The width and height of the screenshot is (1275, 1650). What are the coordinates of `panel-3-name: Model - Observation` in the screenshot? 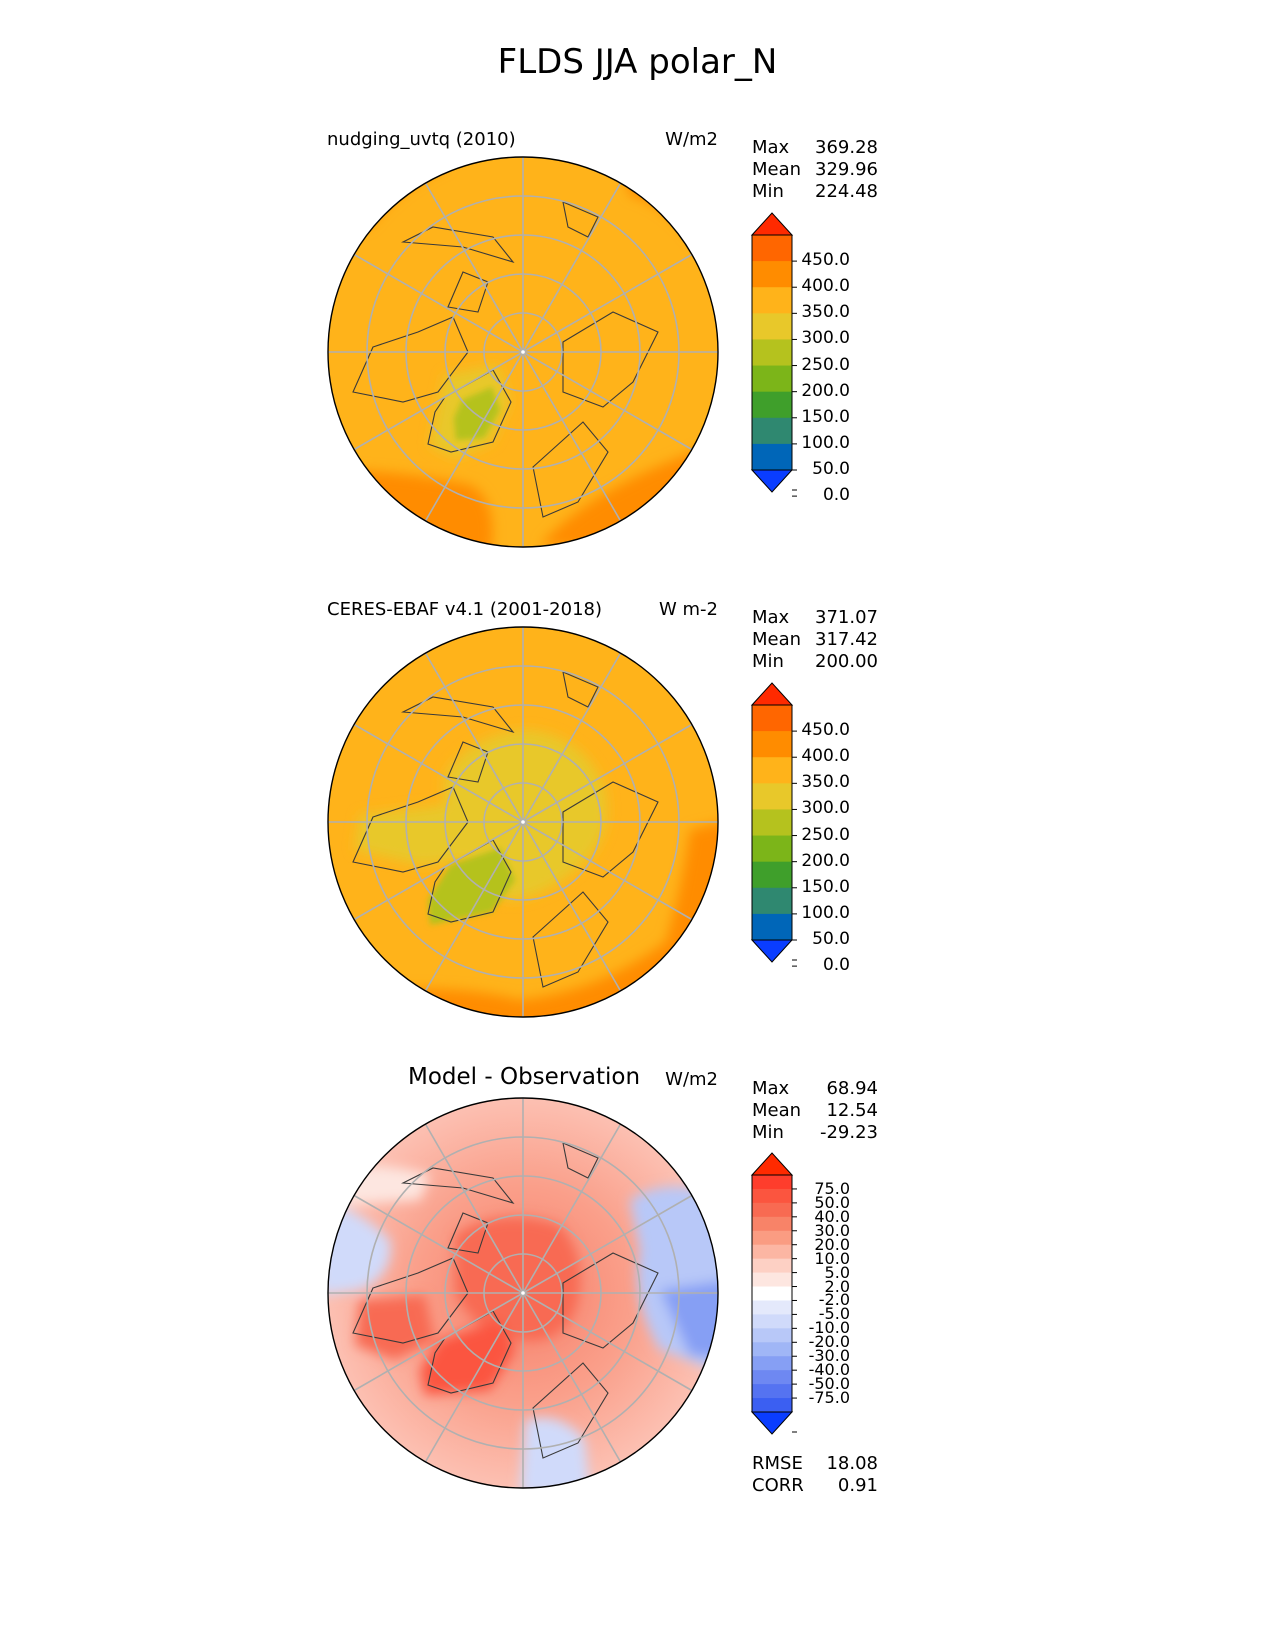 It's located at (524, 1077).